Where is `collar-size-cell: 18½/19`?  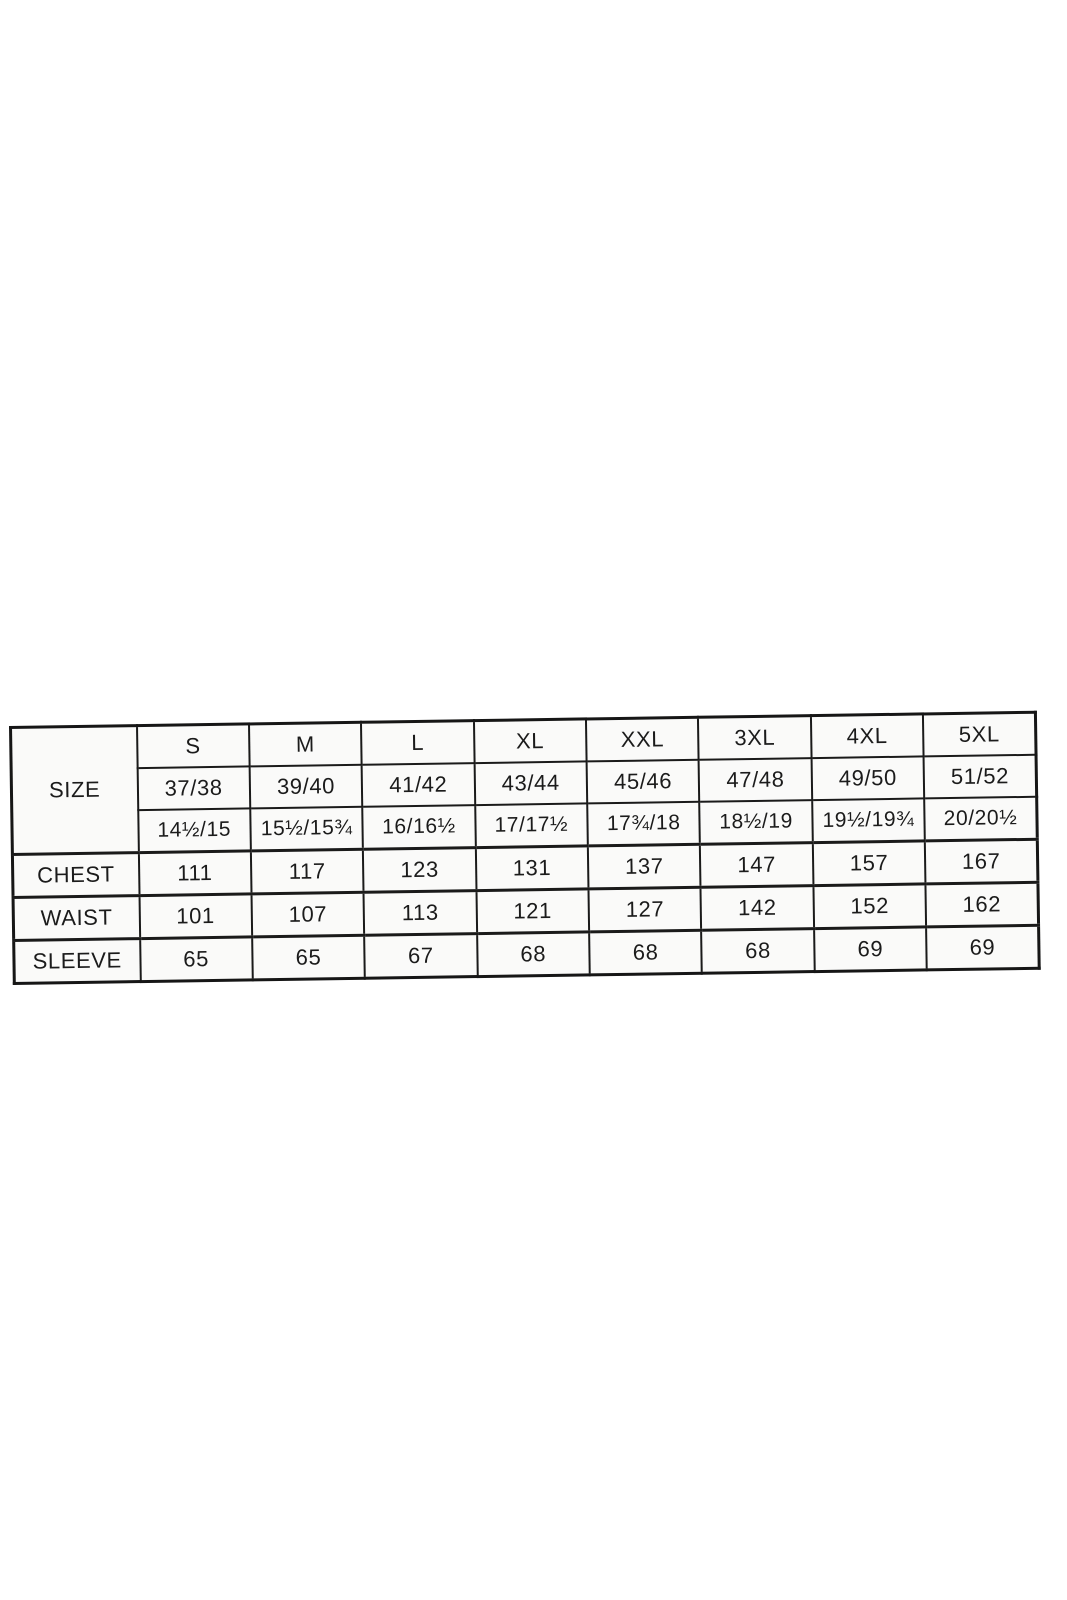
collar-size-cell: 18½/19 is located at coordinates (756, 822).